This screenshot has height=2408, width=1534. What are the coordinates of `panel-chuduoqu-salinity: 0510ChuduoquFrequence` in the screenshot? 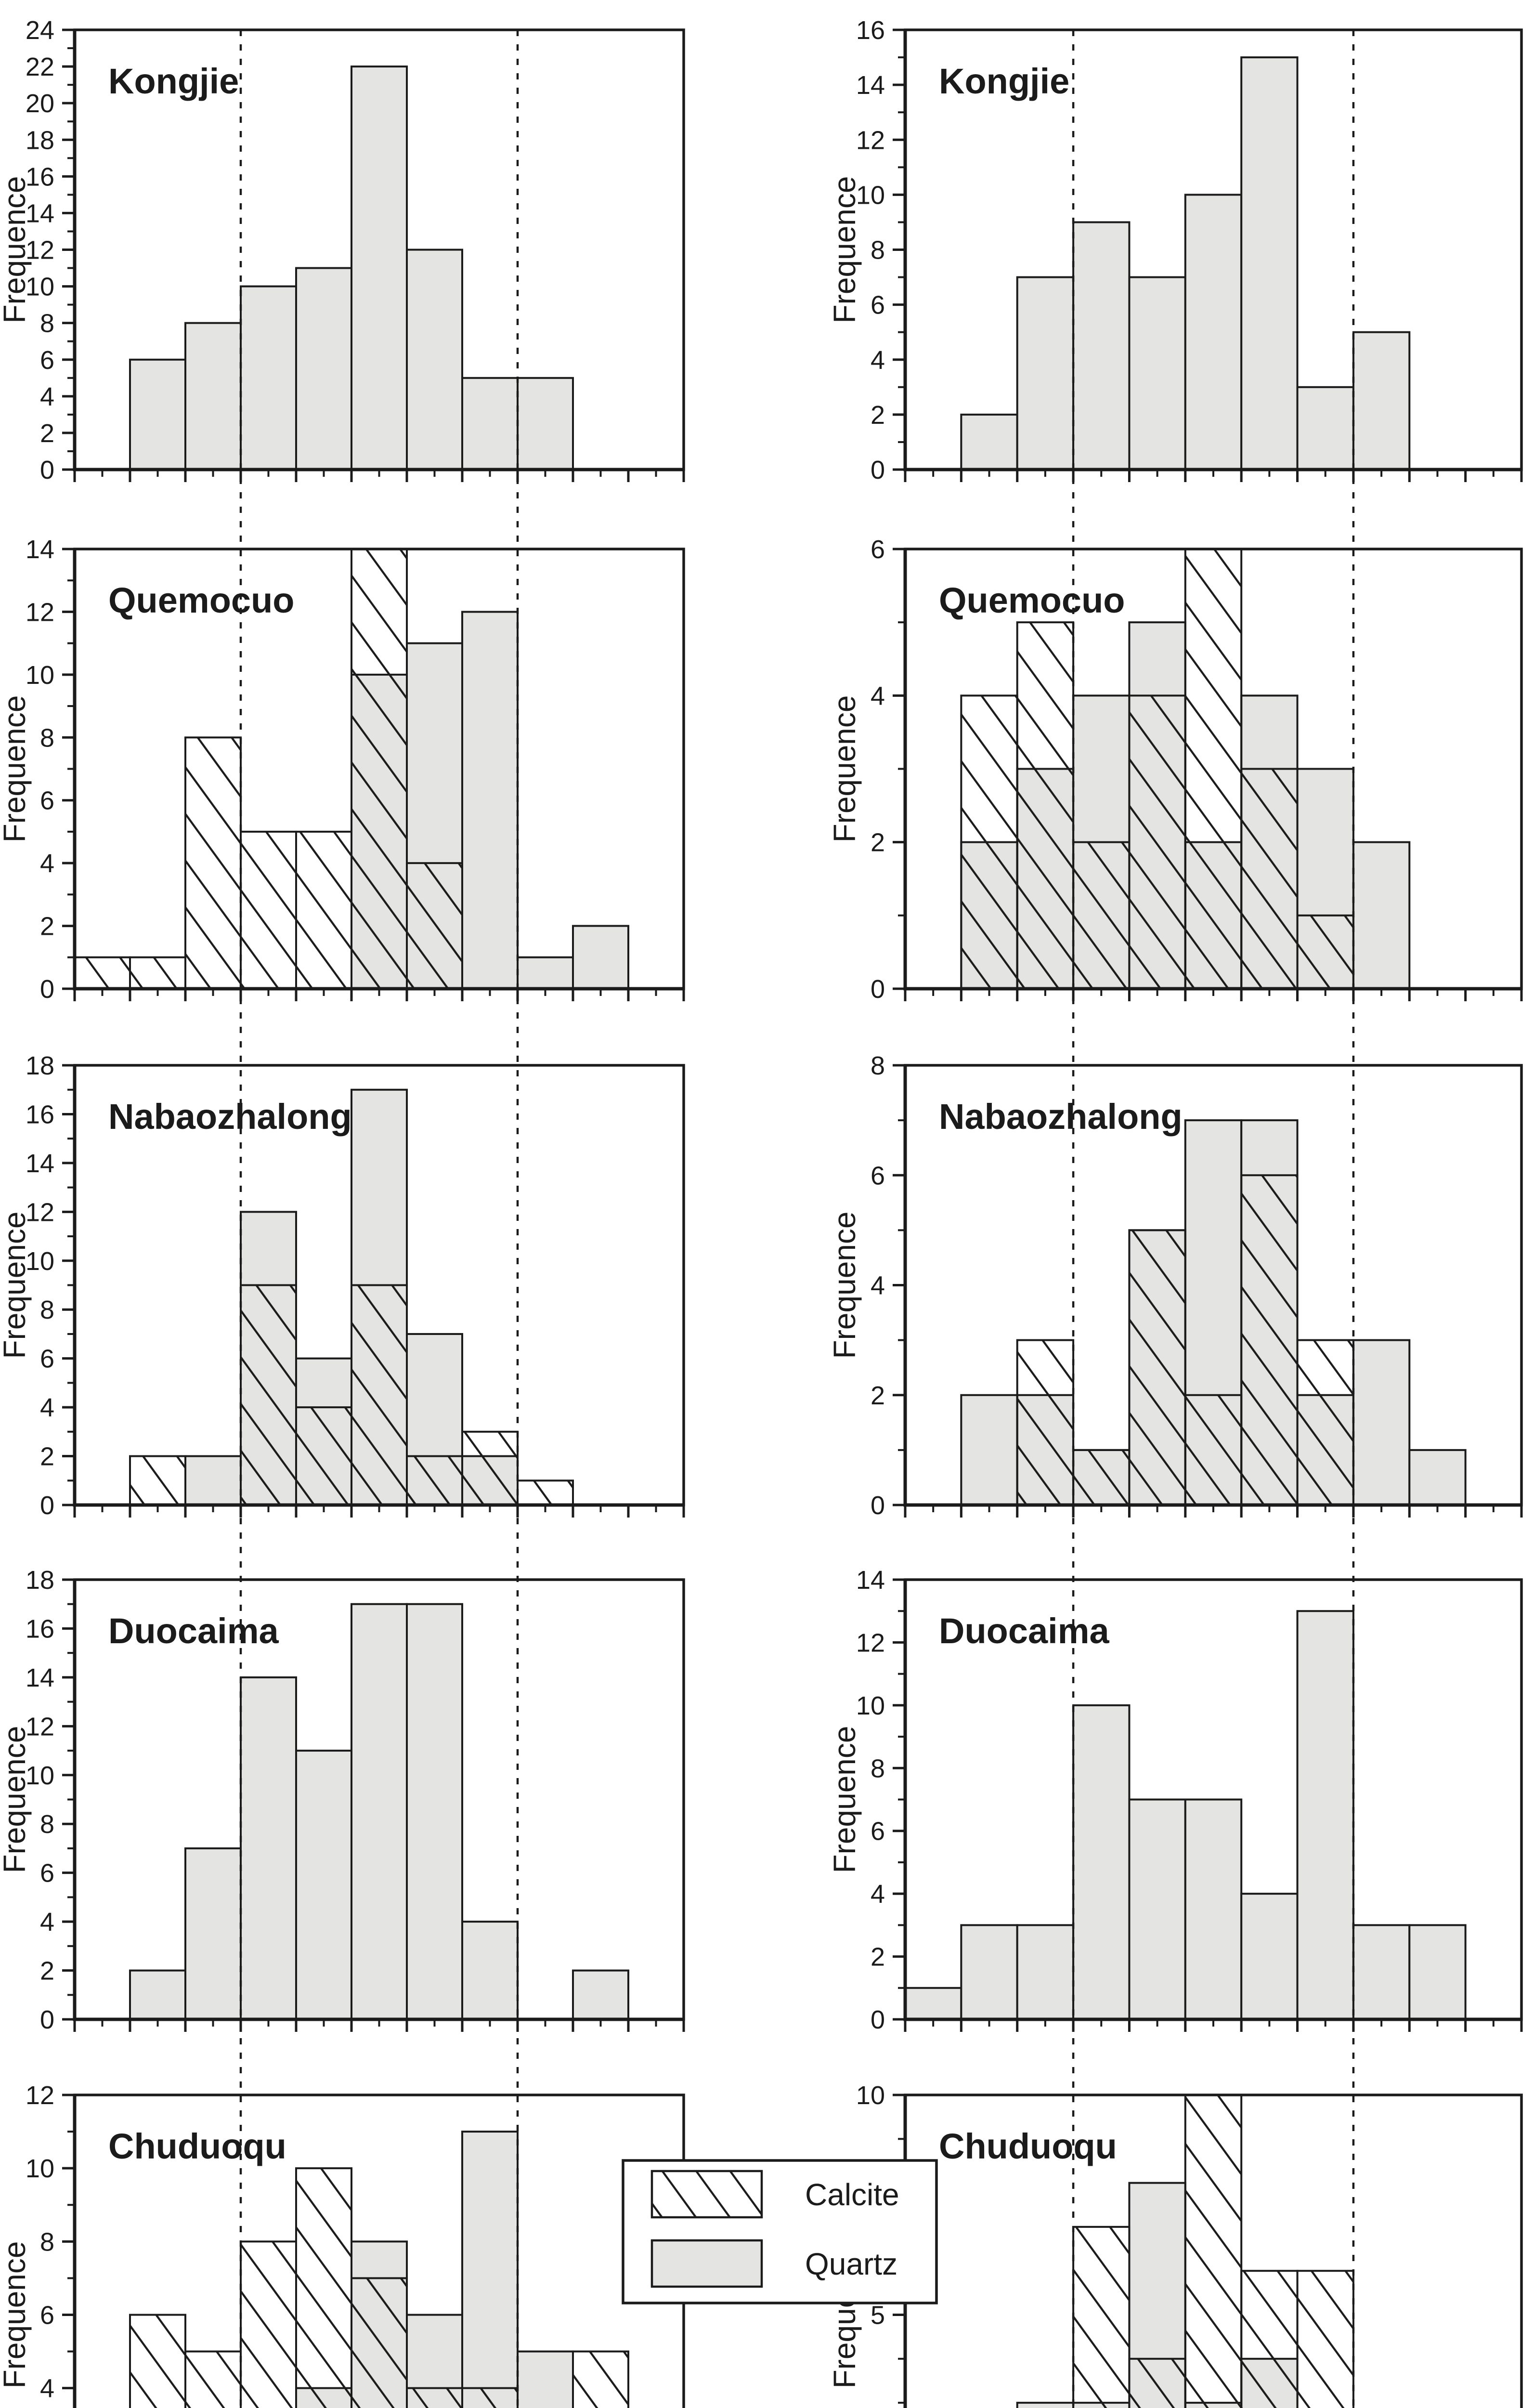 It's located at (1175, 2244).